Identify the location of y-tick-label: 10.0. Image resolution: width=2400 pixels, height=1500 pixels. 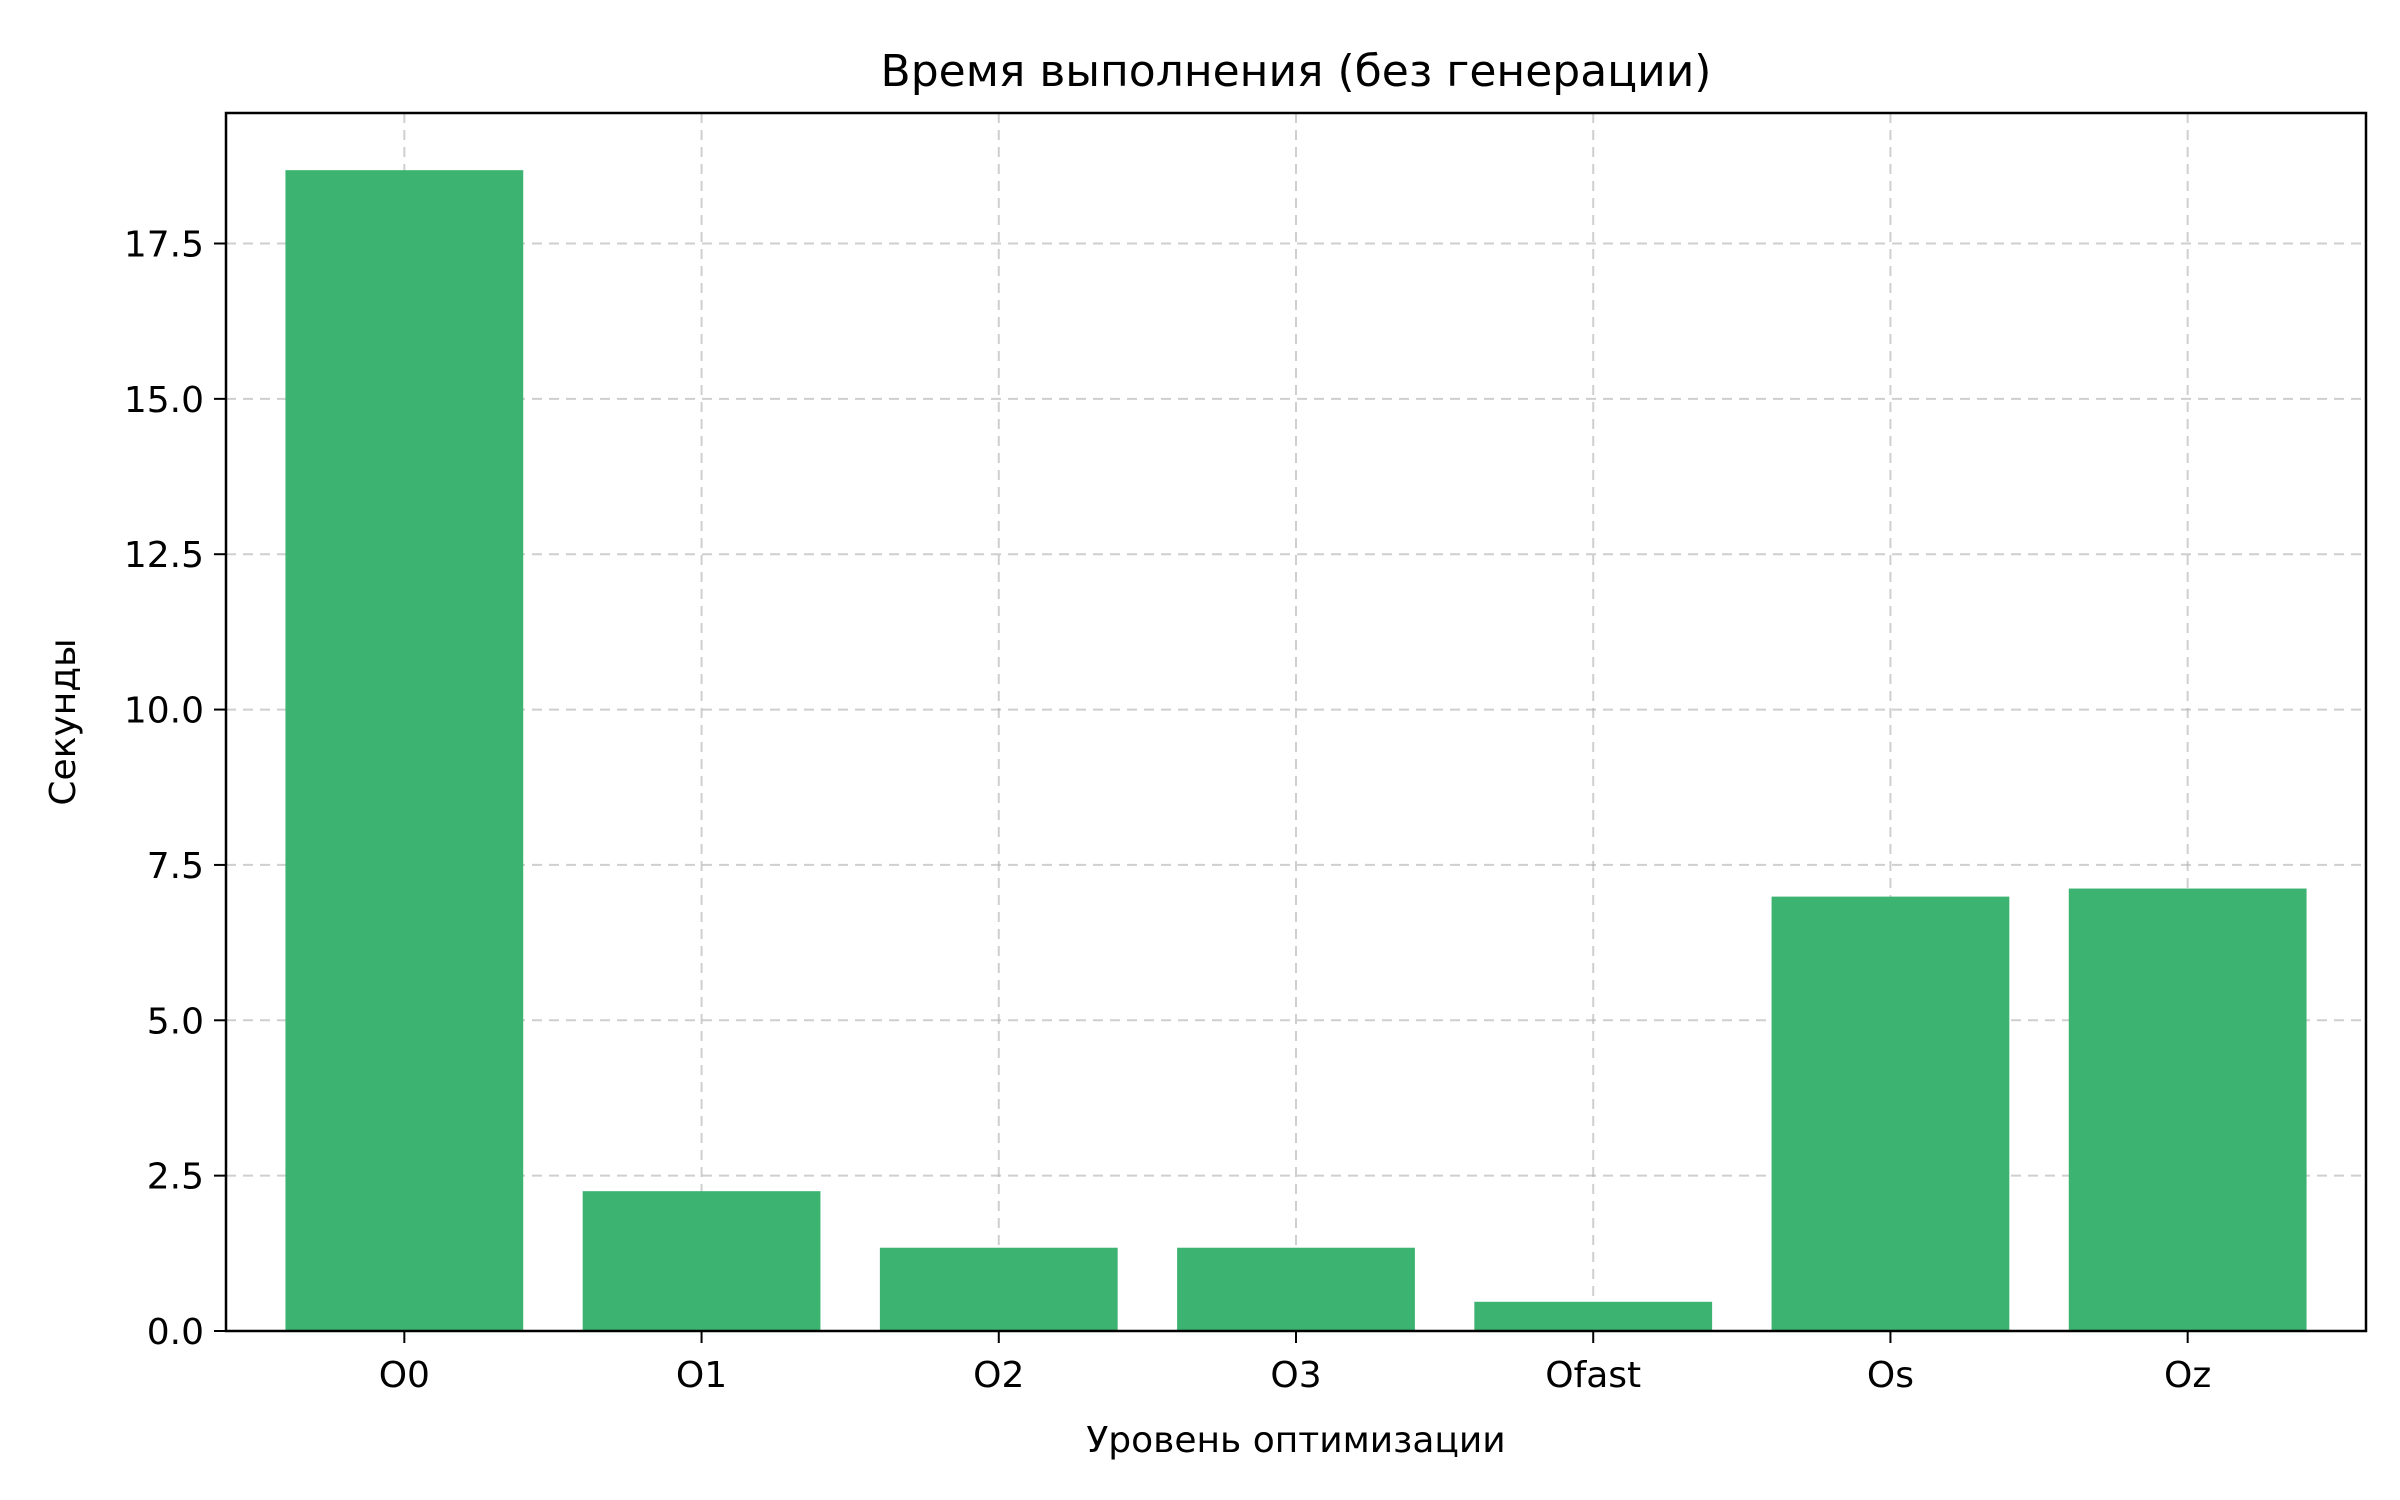
(164, 711).